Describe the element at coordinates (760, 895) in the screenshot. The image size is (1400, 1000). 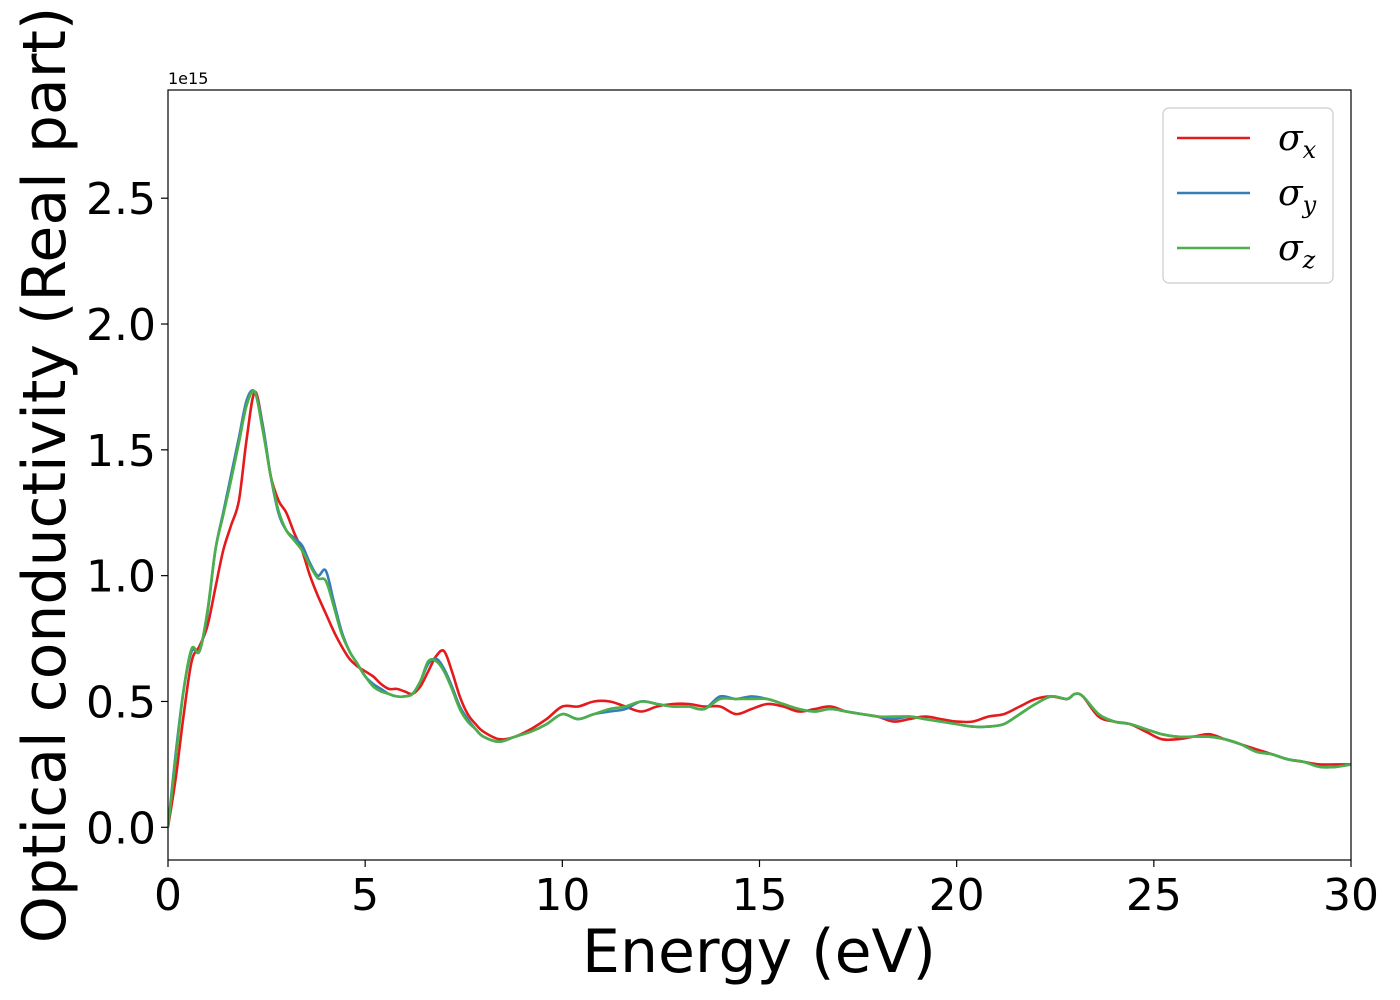
I see `x-tick-label: 15` at that location.